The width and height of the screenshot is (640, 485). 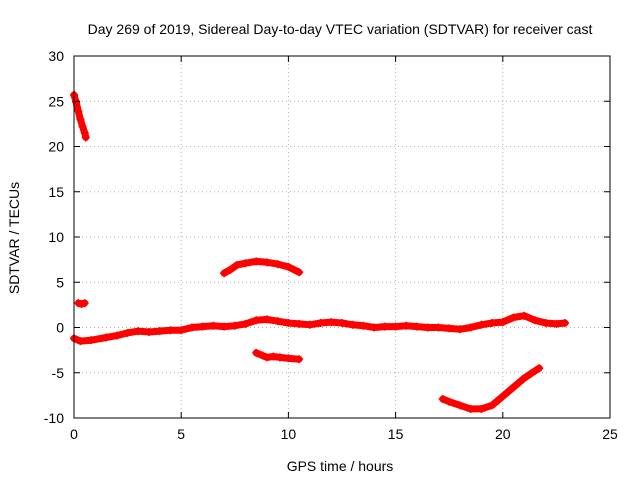 What do you see at coordinates (396, 434) in the screenshot?
I see `x-tick-label: 15` at bounding box center [396, 434].